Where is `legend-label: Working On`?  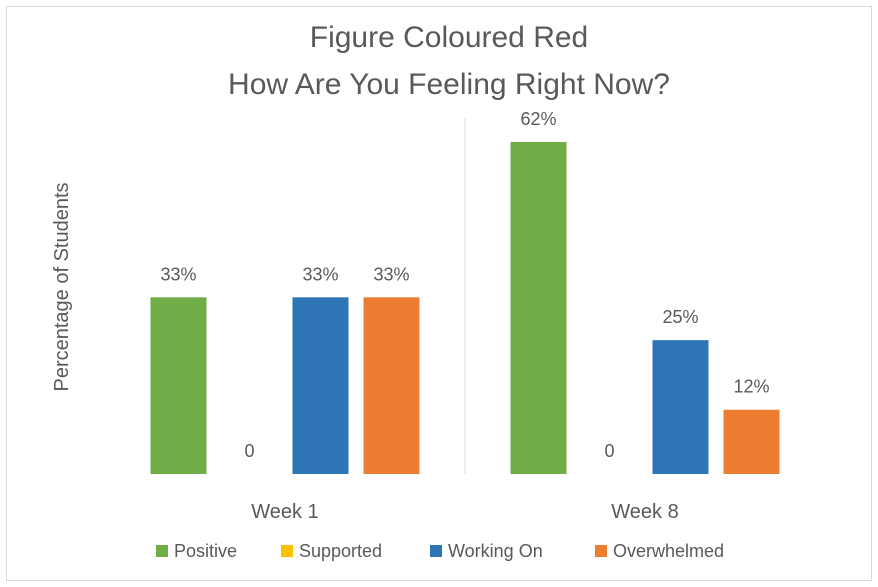
legend-label: Working On is located at coordinates (495, 551).